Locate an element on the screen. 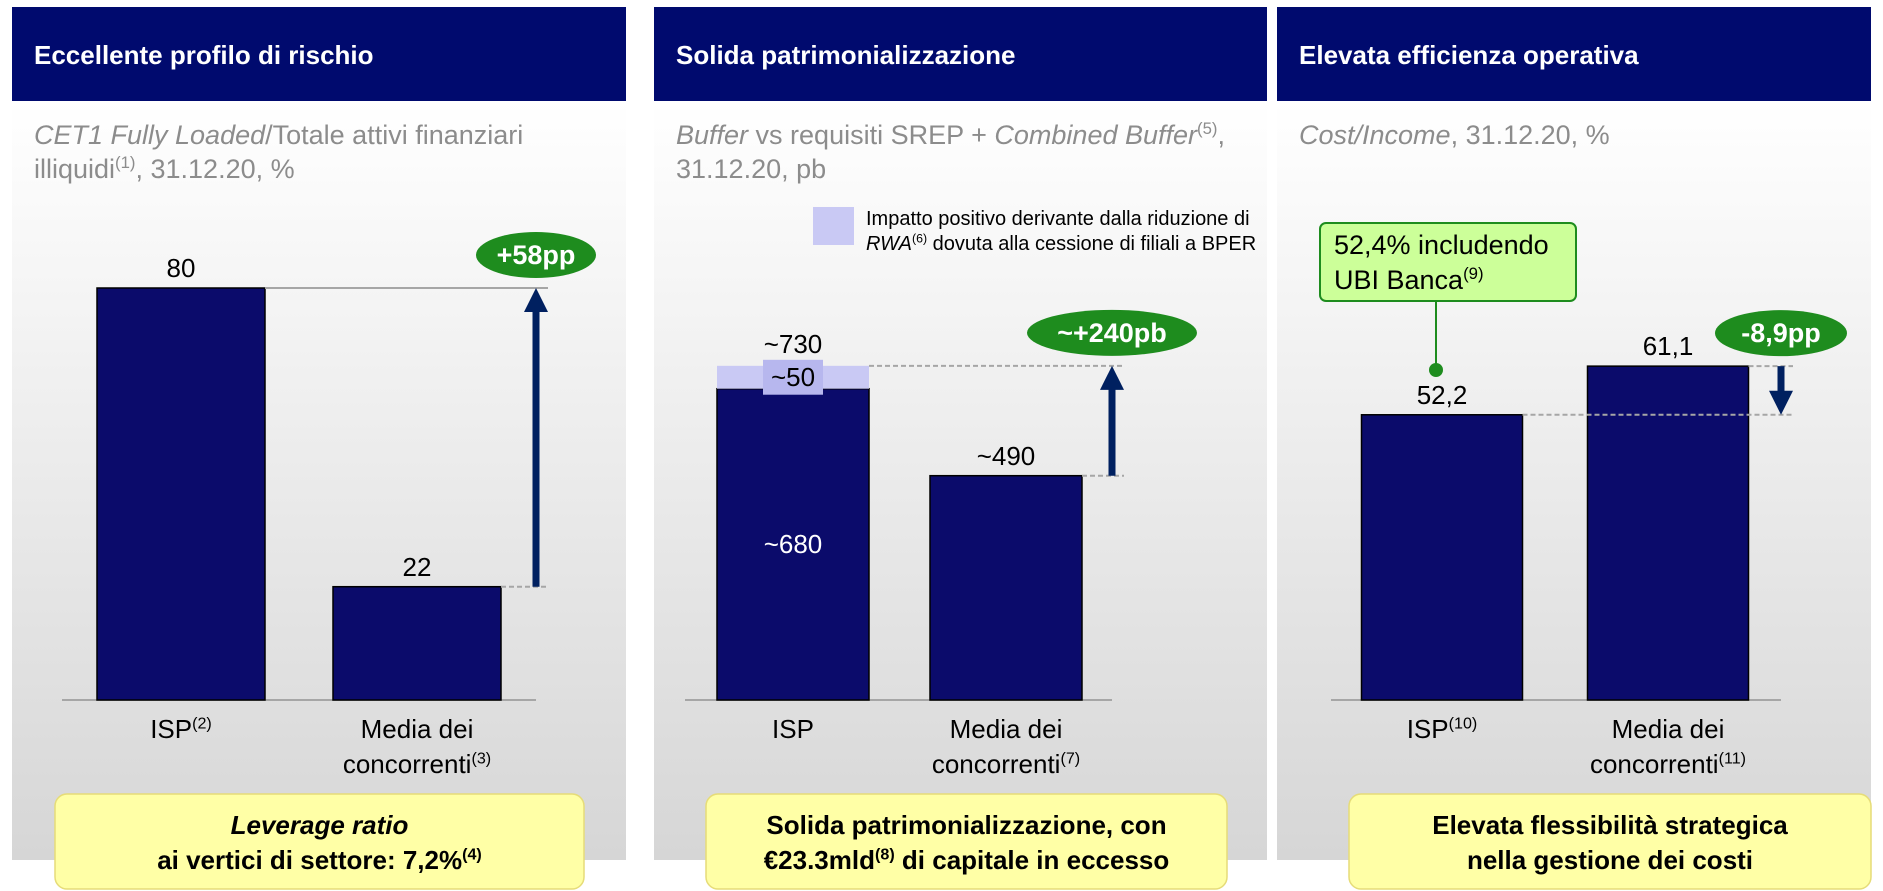 This screenshot has width=1883, height=891. text-segment: (4) is located at coordinates (472, 854).